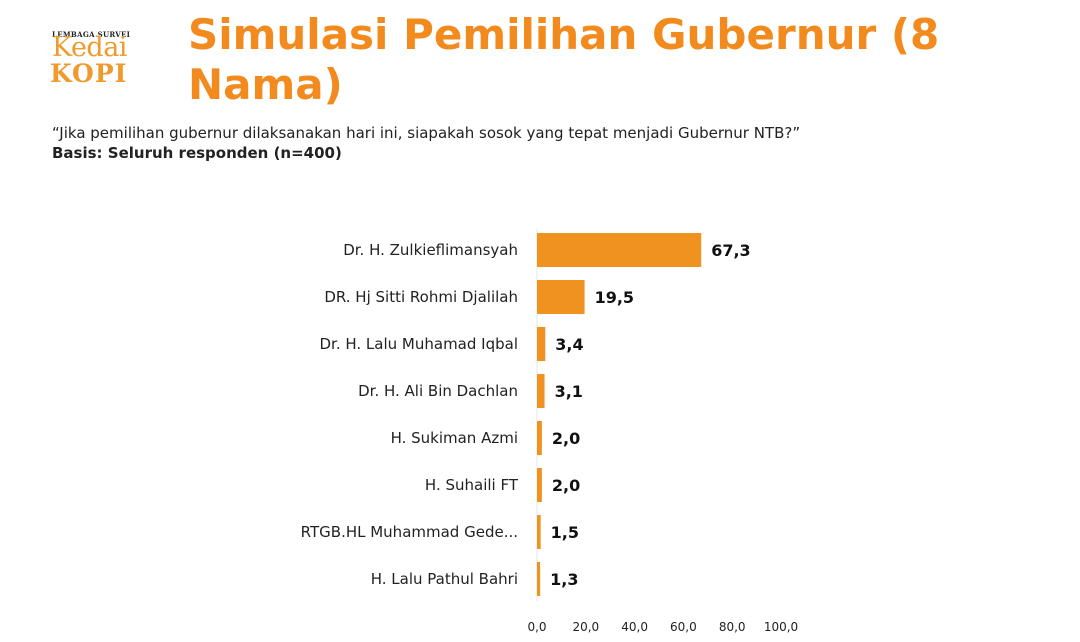  What do you see at coordinates (781, 627) in the screenshot?
I see `x-tick-label: 100,0` at bounding box center [781, 627].